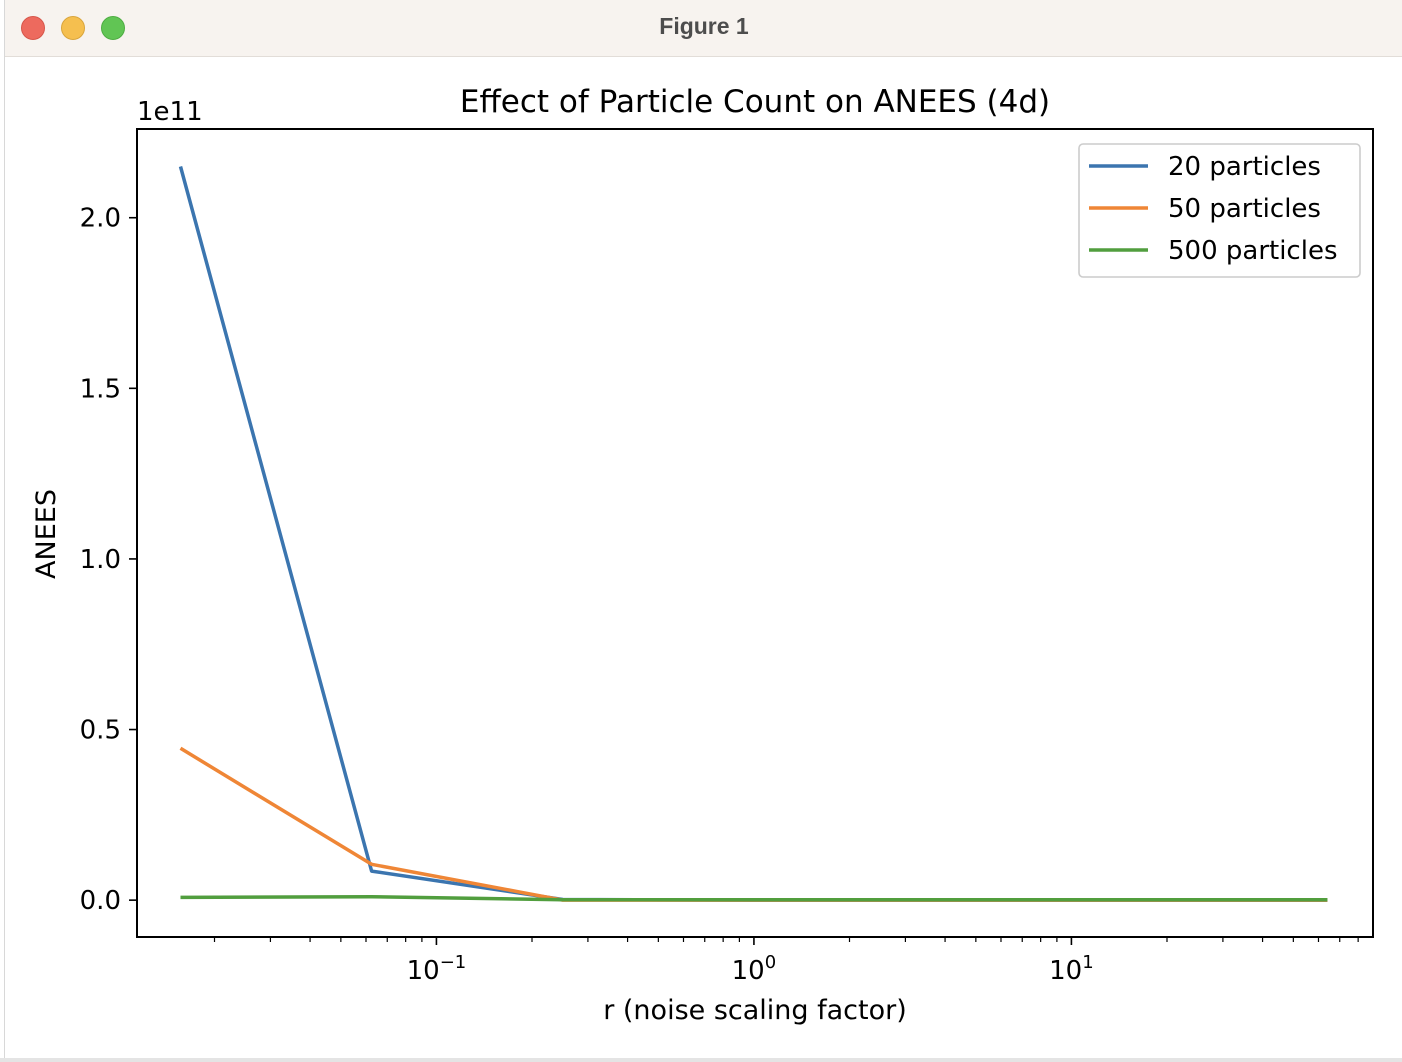 Image resolution: width=1402 pixels, height=1062 pixels. I want to click on title-bar: Figure 1, so click(703, 28).